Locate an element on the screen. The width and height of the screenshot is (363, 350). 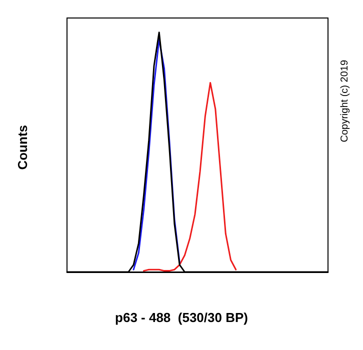
y-axis-title: Counts is located at coordinates (22, 147).